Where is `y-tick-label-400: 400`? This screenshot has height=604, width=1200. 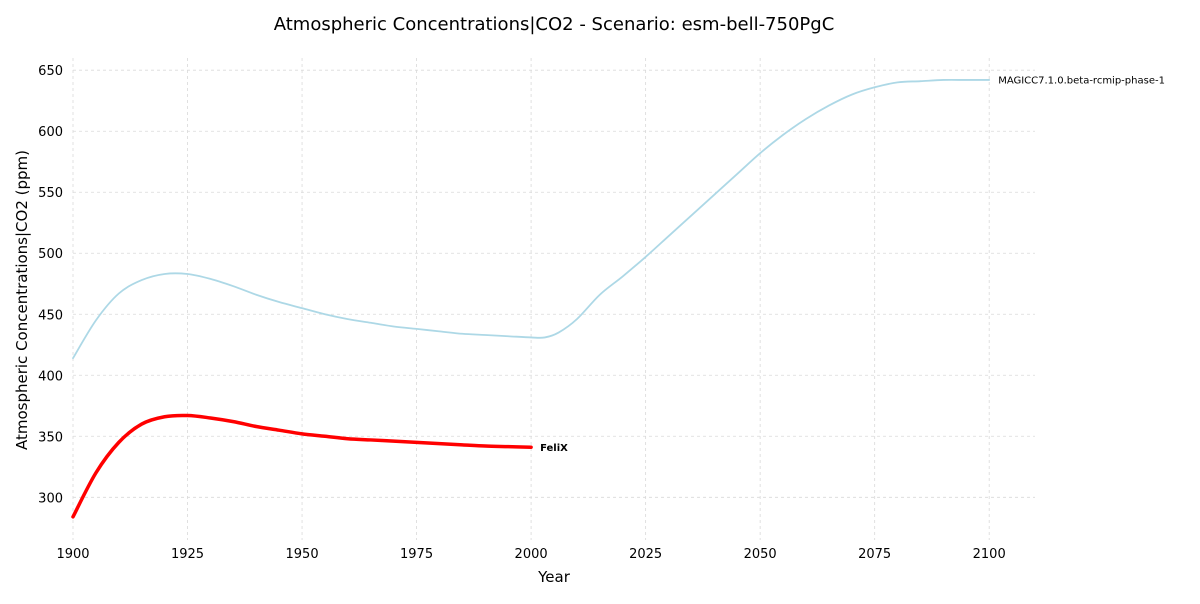
y-tick-label-400: 400 is located at coordinates (50, 376).